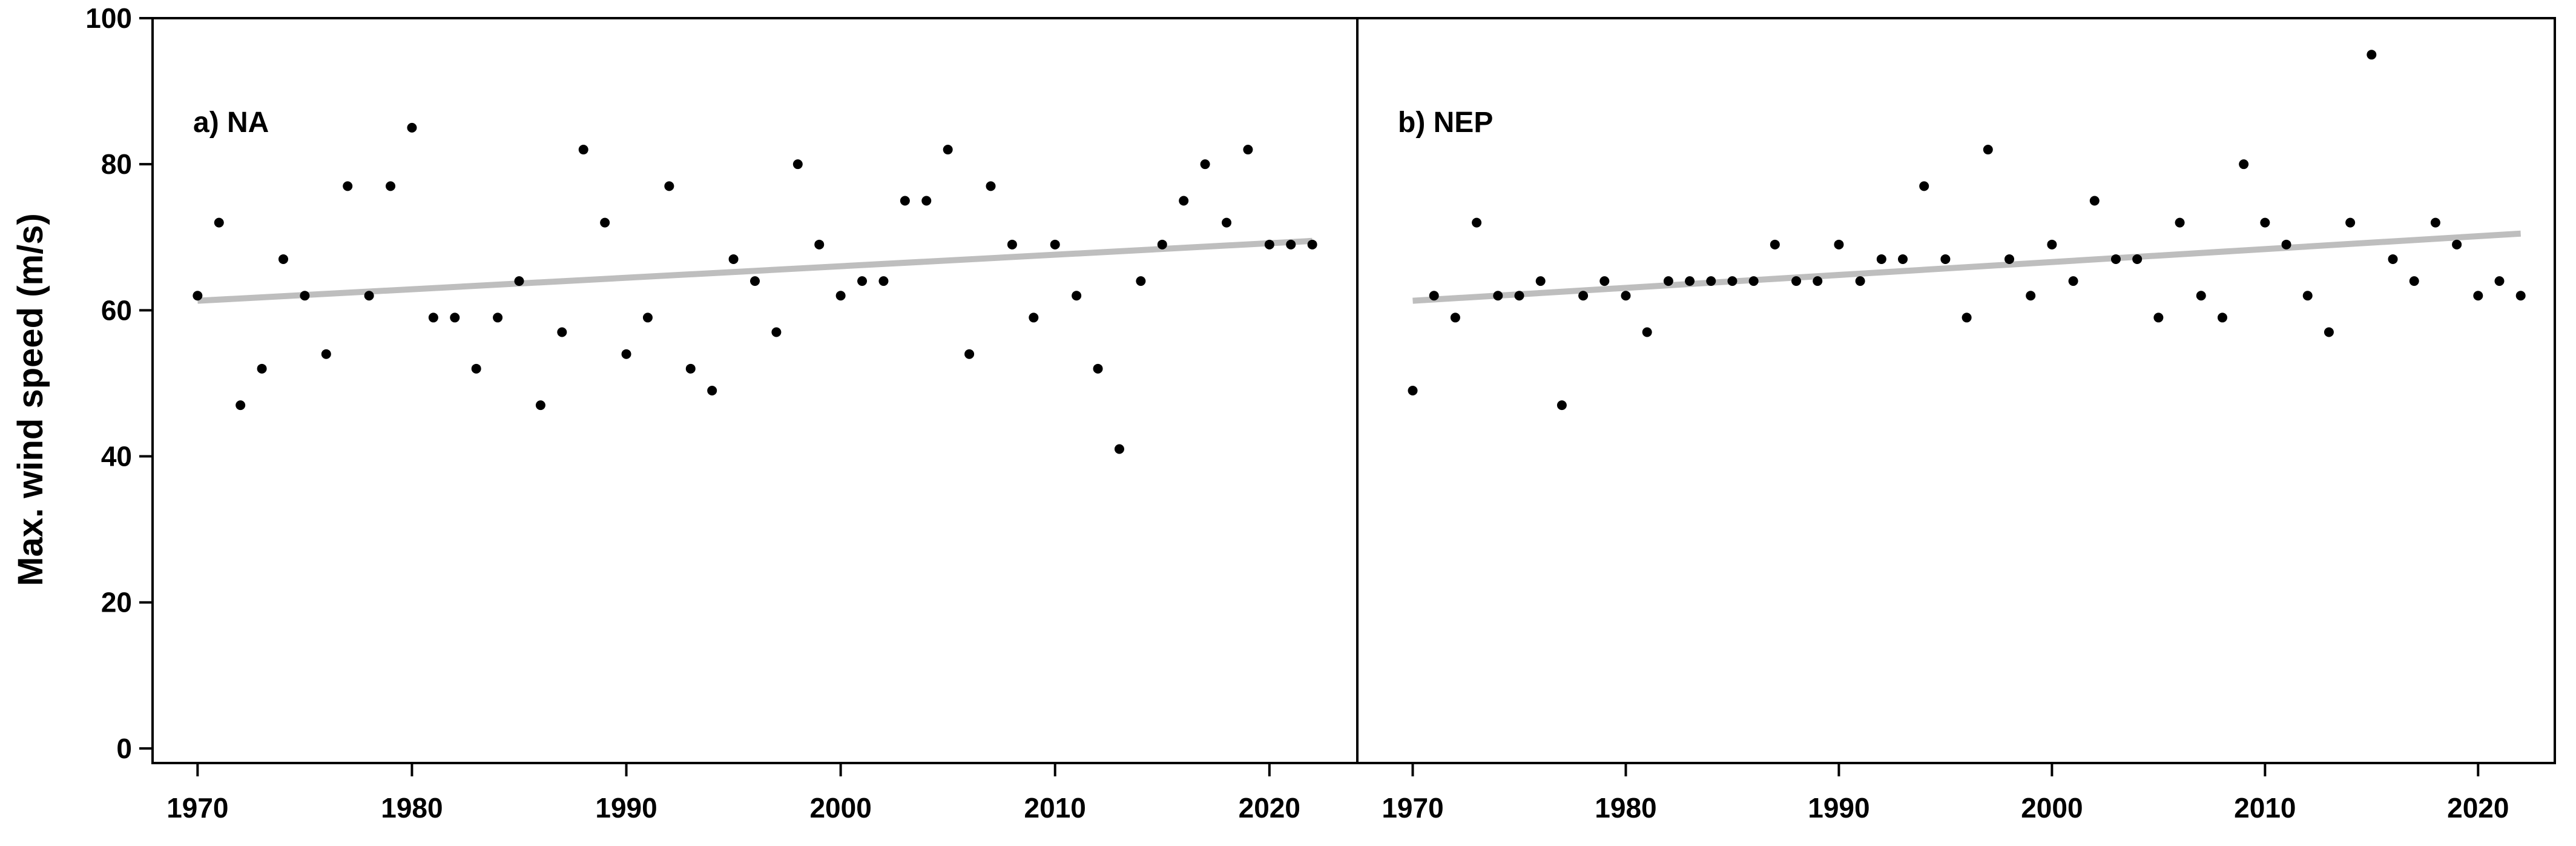 The width and height of the screenshot is (2576, 846). I want to click on x-tick-label: 2020, so click(2478, 808).